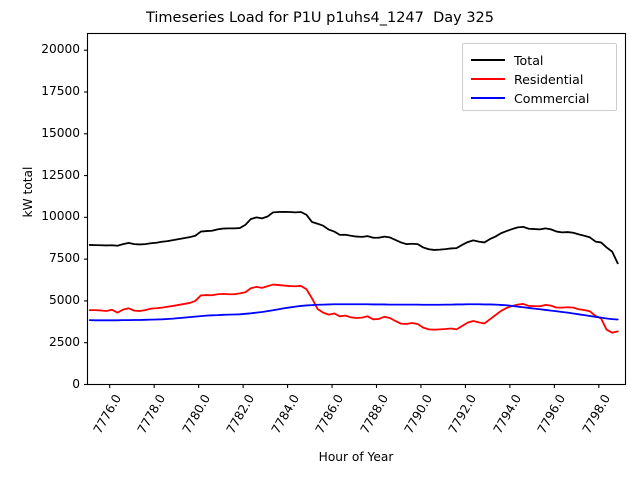 Image resolution: width=640 pixels, height=480 pixels. I want to click on y-axis-tick-label: 17500, so click(60, 91).